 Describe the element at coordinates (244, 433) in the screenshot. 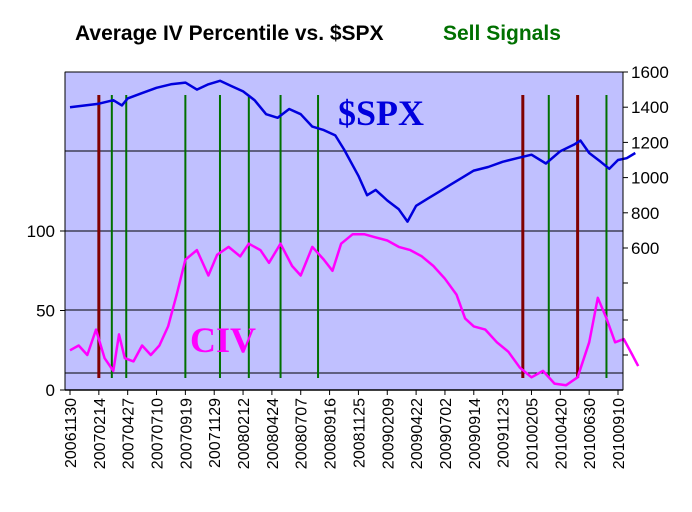

I see `x-axis-tick-label: 20080212` at that location.